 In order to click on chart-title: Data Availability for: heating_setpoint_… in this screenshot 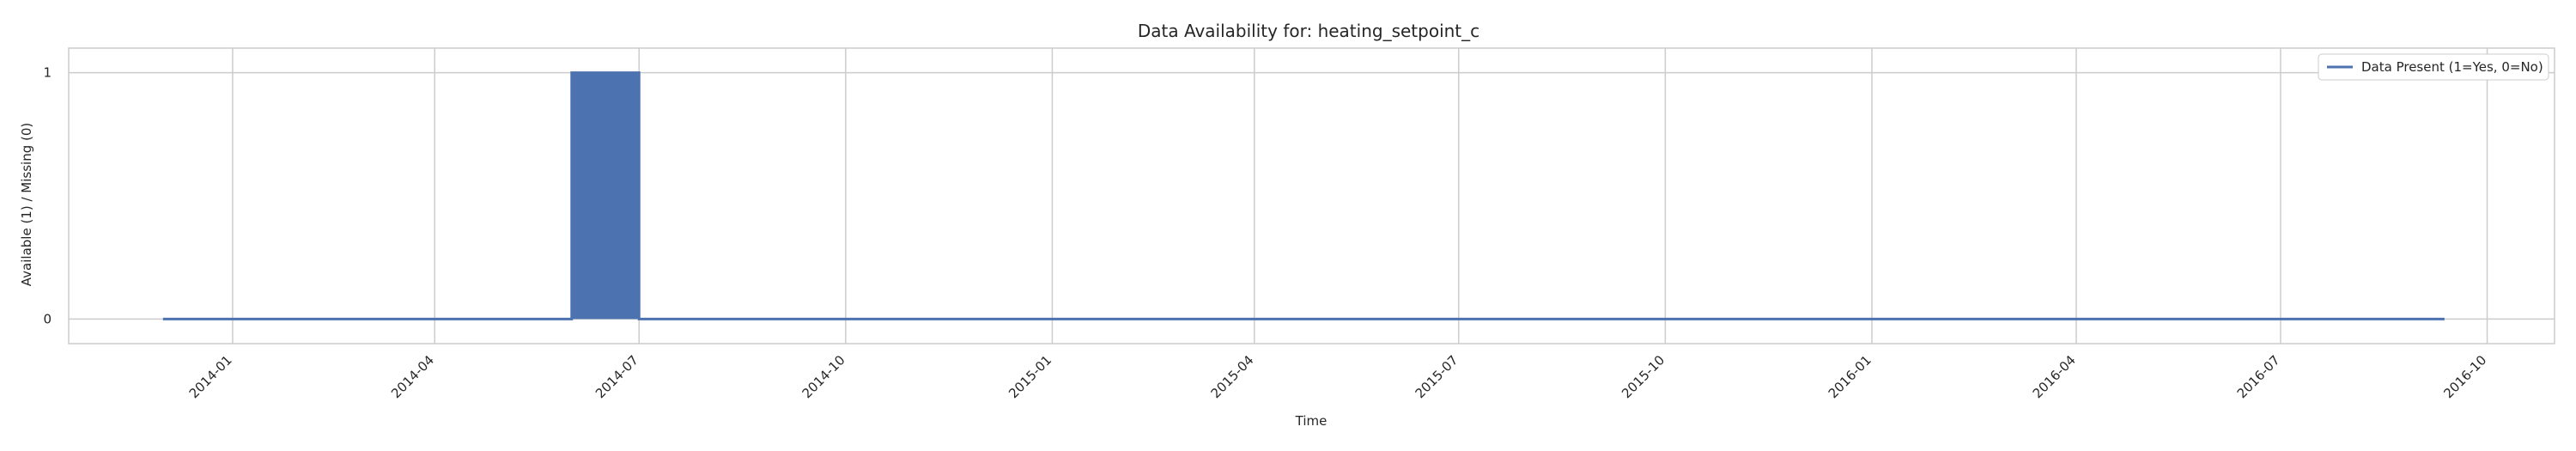, I will do `click(1308, 31)`.